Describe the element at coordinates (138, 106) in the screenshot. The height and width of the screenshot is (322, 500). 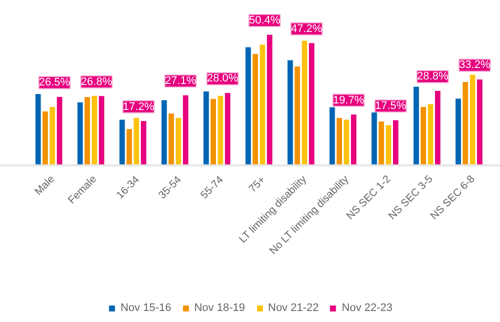
I see `data-label: 17.2%` at that location.